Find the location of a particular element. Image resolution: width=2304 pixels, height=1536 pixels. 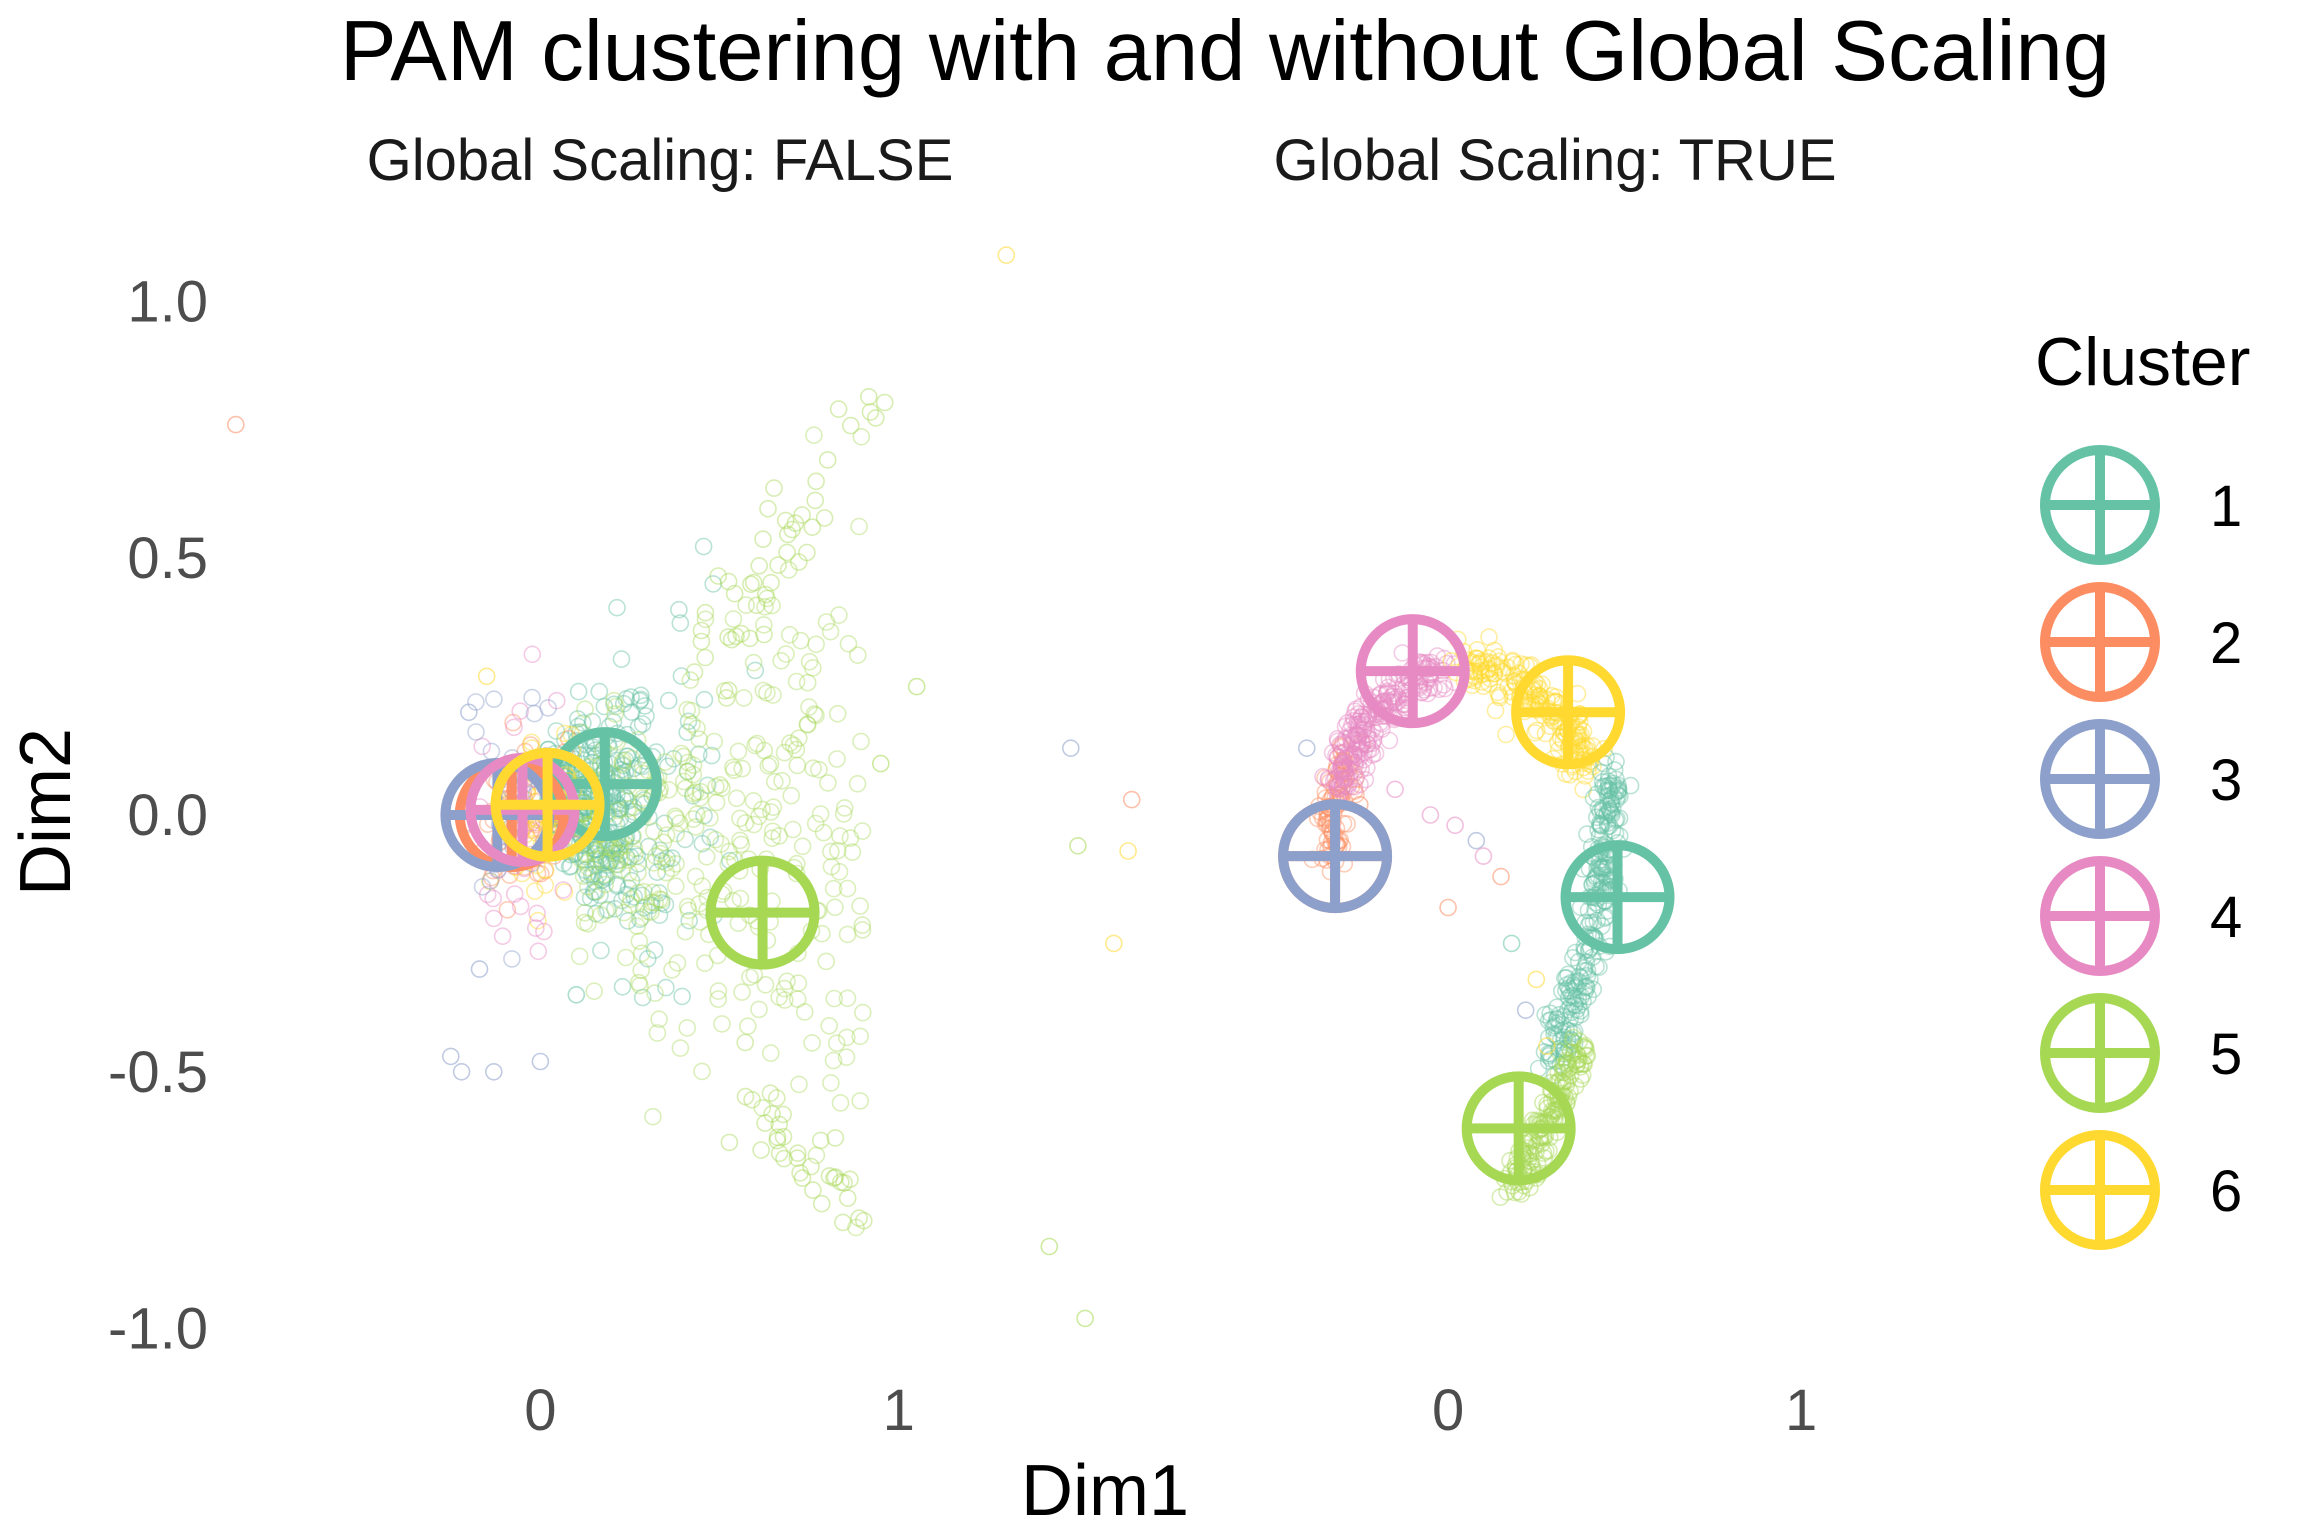

y-axis-ticks: 1.0 0.5 0.0 -0.5 -1.0 is located at coordinates (158, 815).